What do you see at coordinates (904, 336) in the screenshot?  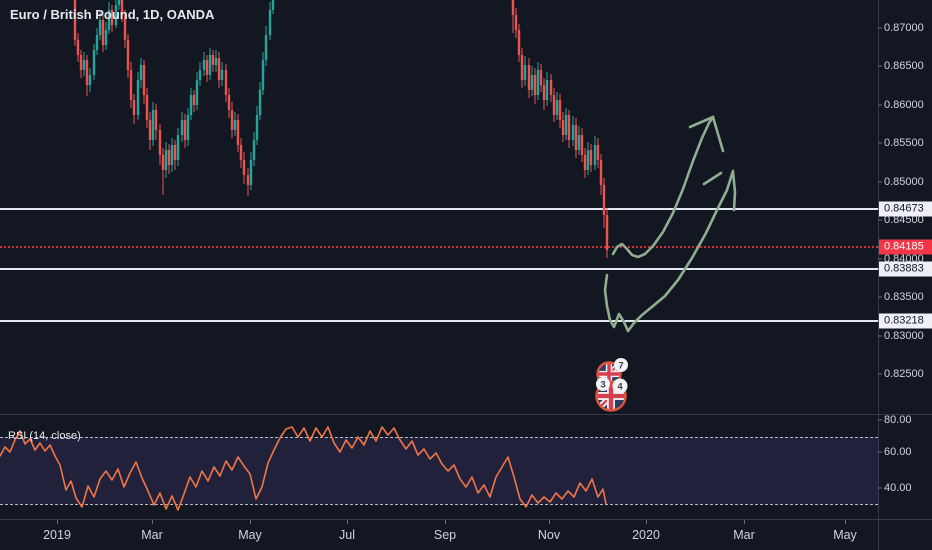 I see `price-tick-label: 0.83000` at bounding box center [904, 336].